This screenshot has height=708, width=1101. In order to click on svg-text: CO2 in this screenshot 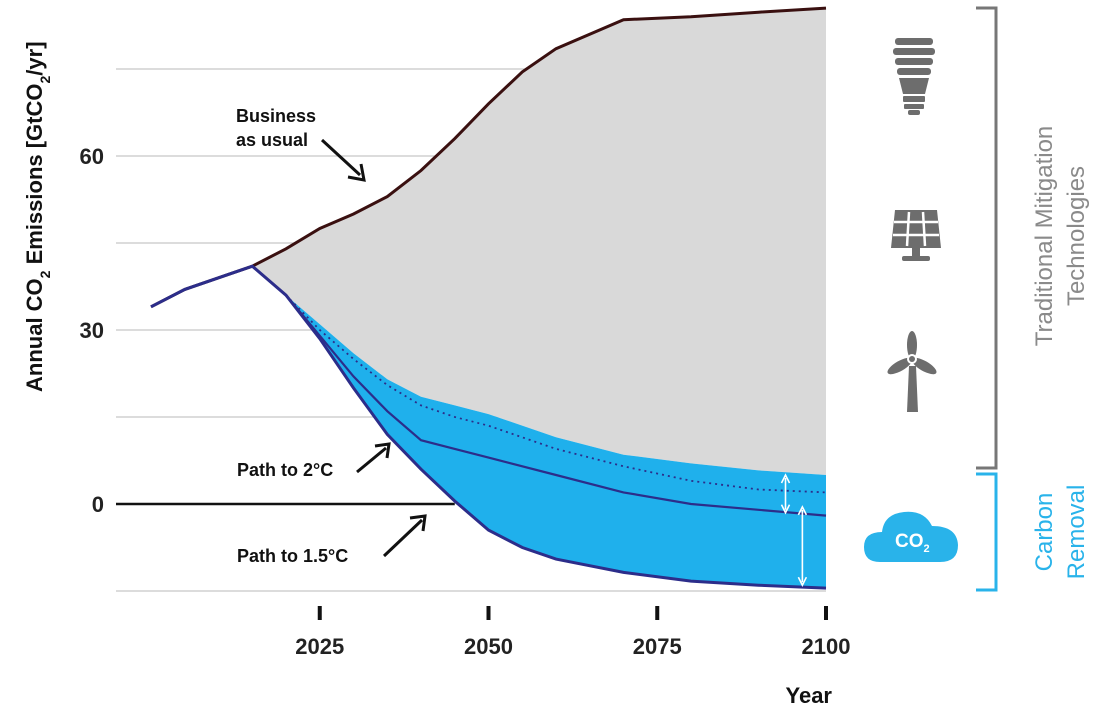, I will do `click(912, 543)`.